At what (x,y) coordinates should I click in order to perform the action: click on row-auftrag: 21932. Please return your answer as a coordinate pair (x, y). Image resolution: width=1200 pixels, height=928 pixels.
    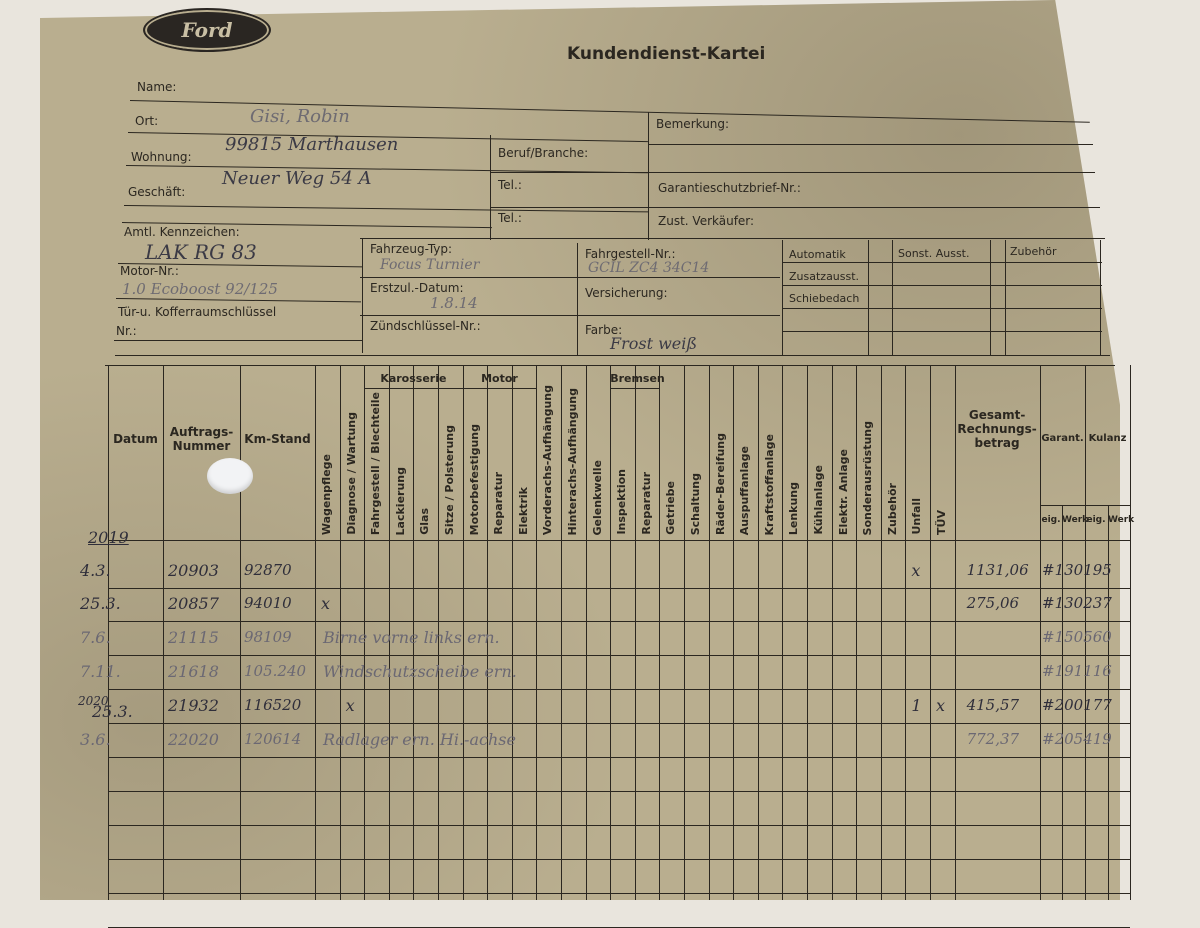
    Looking at the image, I should click on (193, 705).